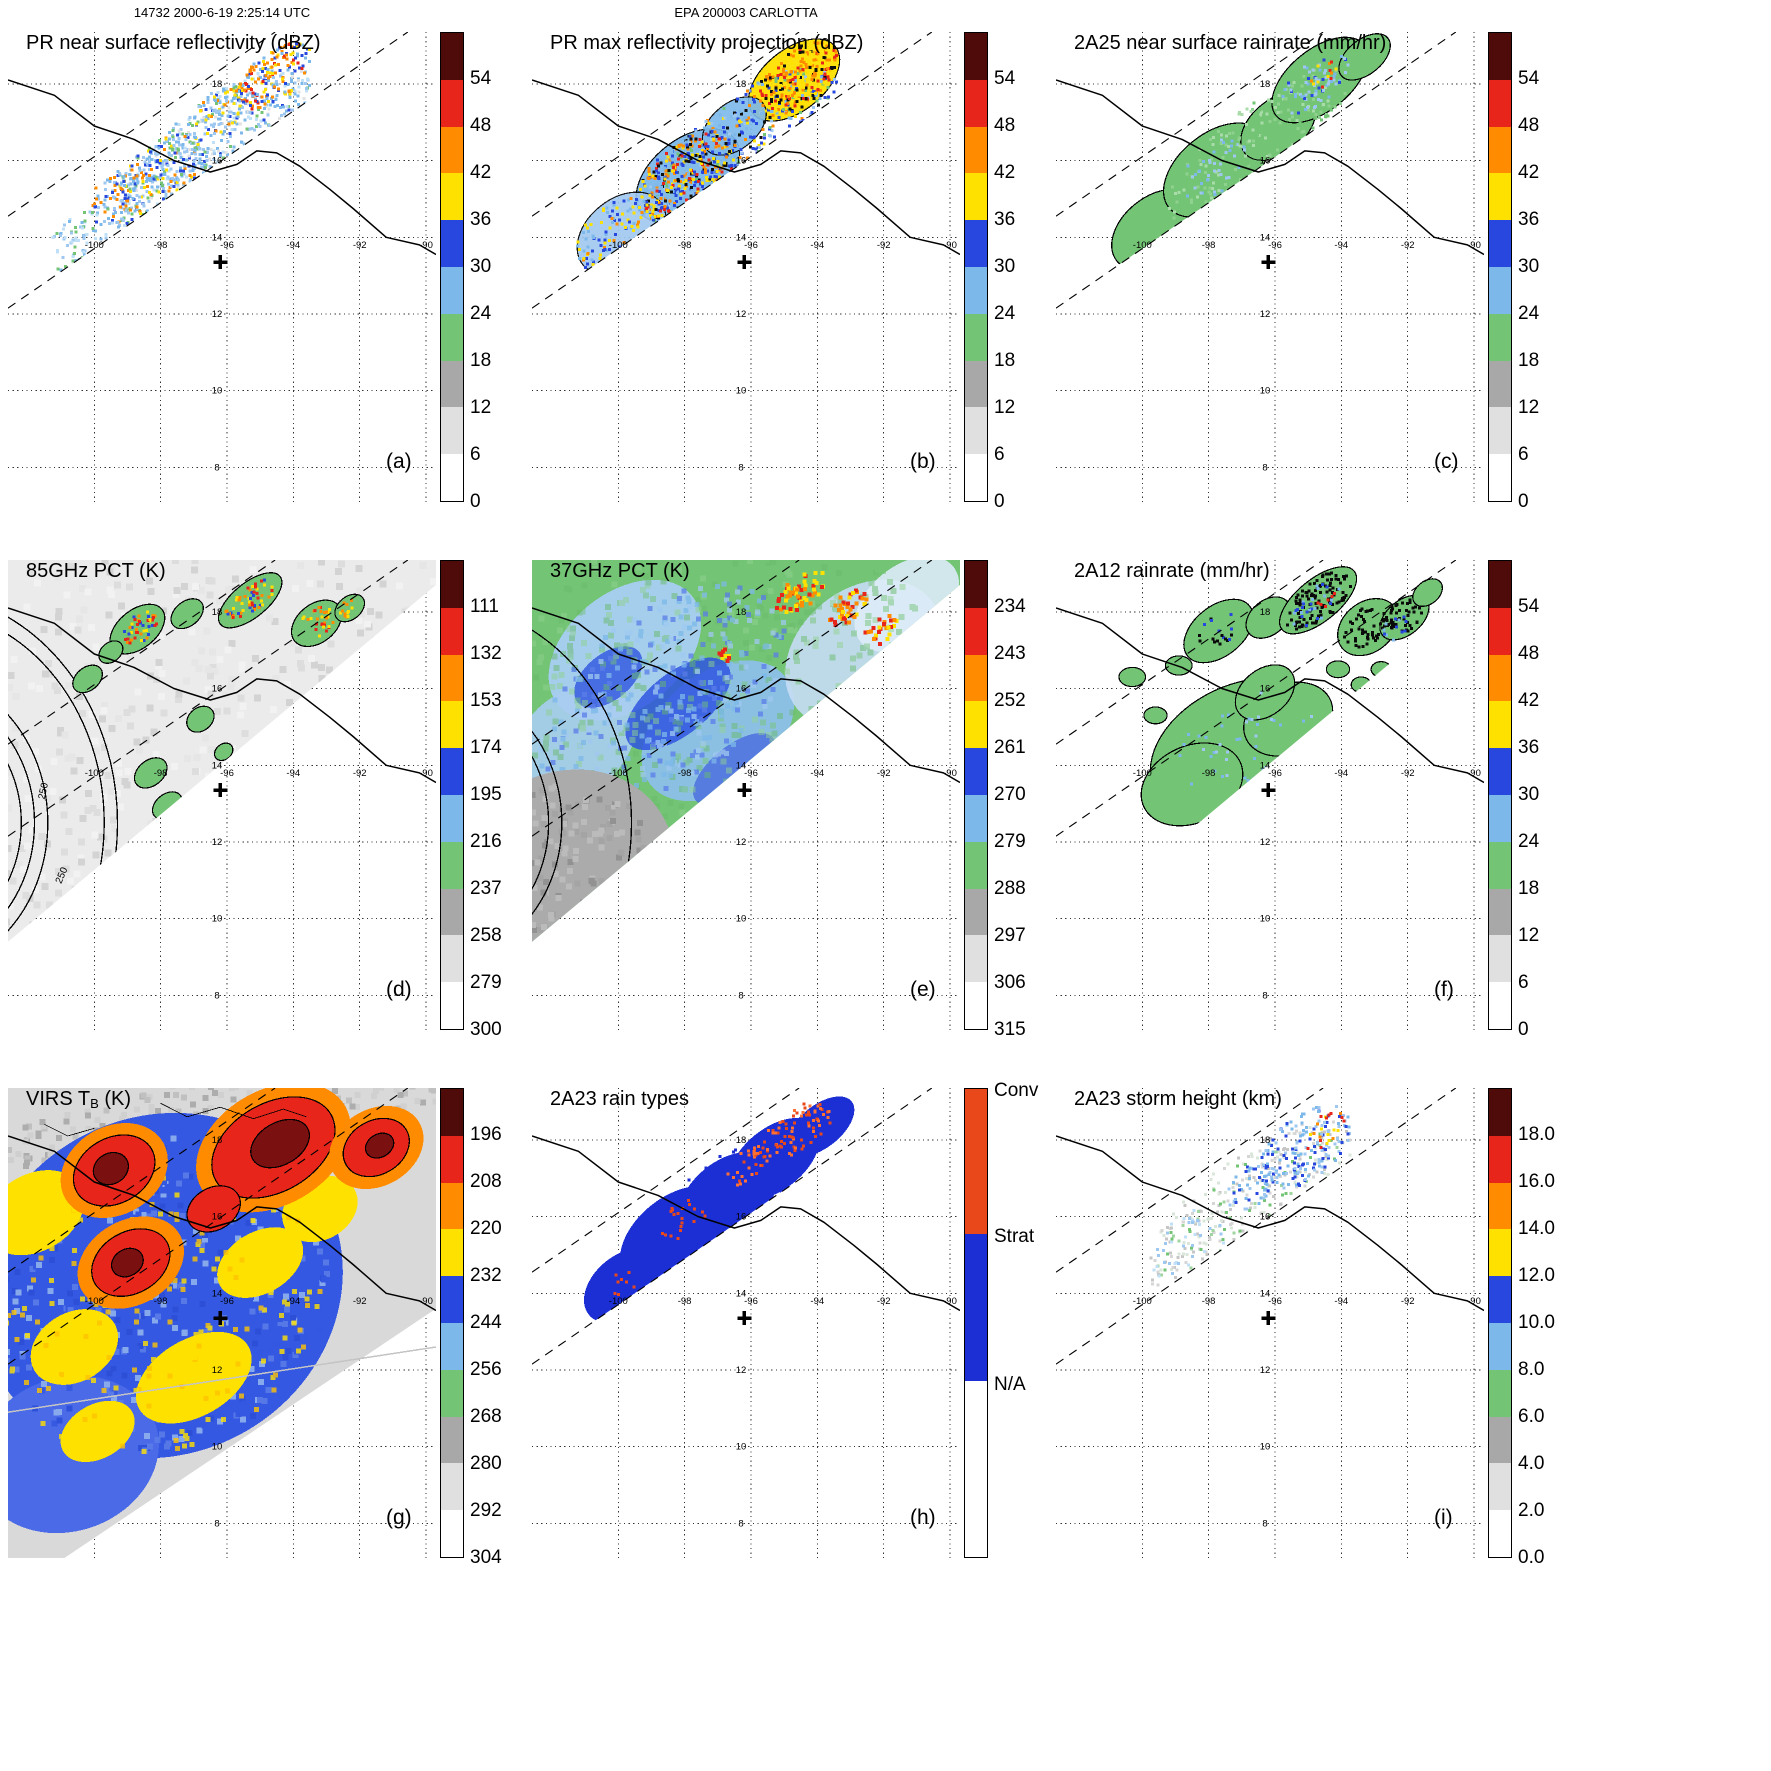 The width and height of the screenshot is (1771, 1771). Describe the element at coordinates (486, 747) in the screenshot. I see `colorbar-tick-label: 174` at that location.